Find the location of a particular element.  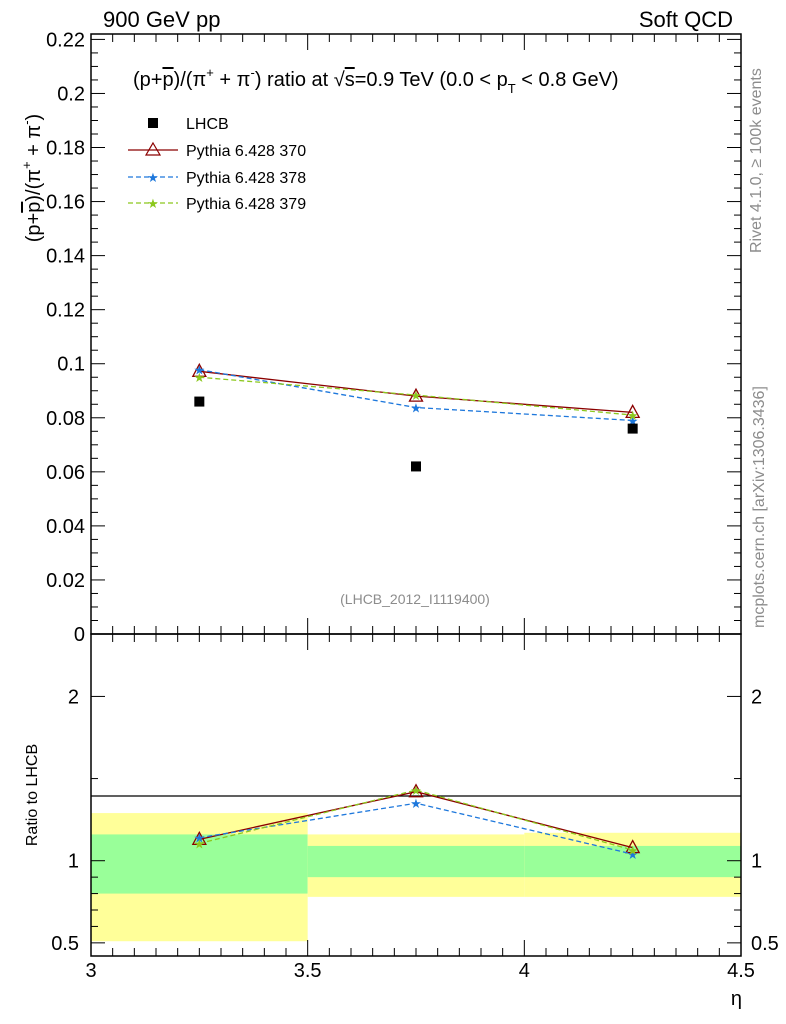

ratio-y-tick-label-left: 0.5 is located at coordinates (65, 944).